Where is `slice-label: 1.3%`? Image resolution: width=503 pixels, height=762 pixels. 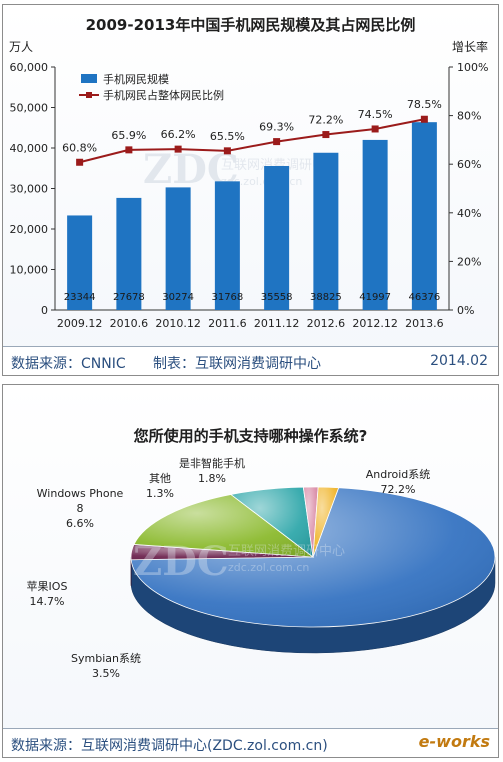 slice-label: 1.3% is located at coordinates (160, 493).